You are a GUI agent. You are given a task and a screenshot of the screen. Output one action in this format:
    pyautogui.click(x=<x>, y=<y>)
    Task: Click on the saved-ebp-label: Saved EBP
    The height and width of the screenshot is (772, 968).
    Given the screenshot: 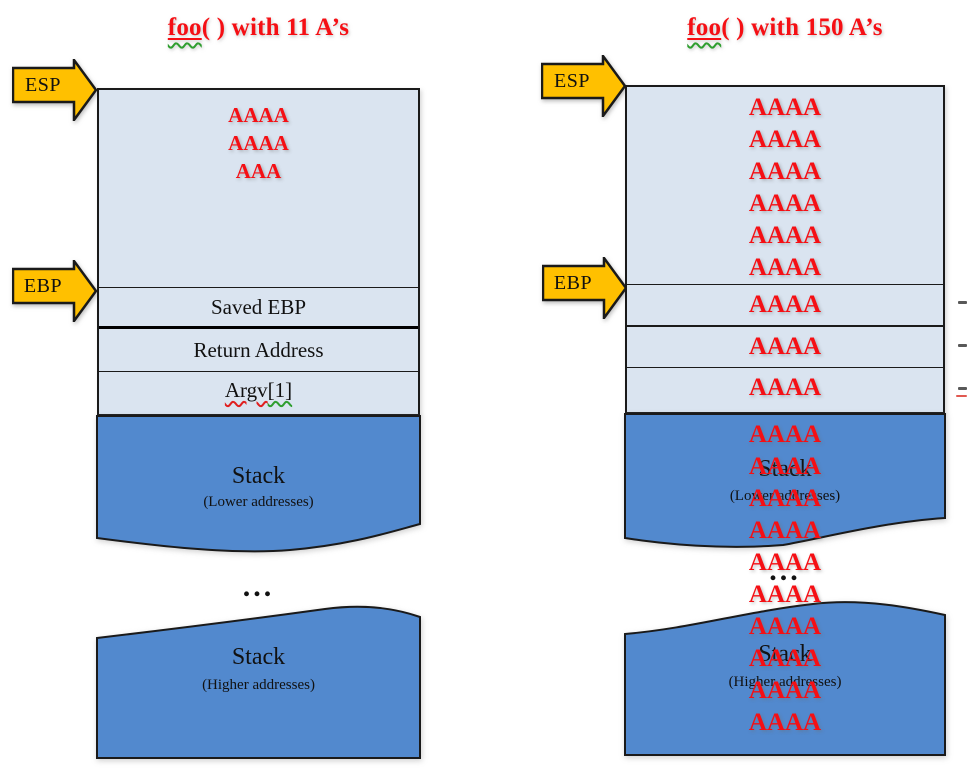 What is the action you would take?
    pyautogui.click(x=258, y=306)
    